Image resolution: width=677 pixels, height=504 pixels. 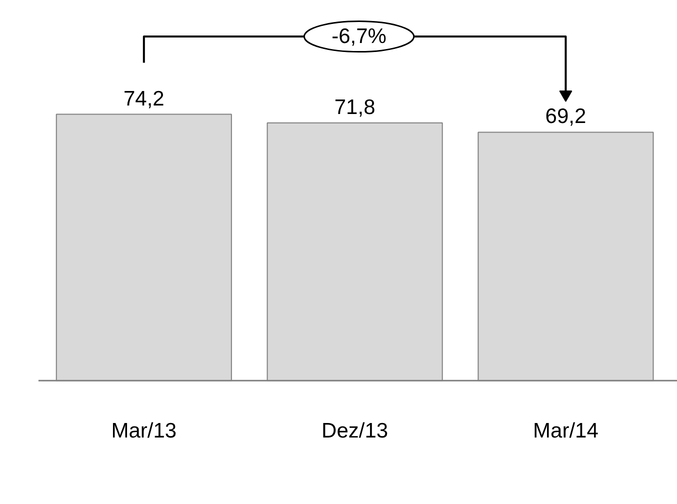 I want to click on data-label: 69,2, so click(x=565, y=116).